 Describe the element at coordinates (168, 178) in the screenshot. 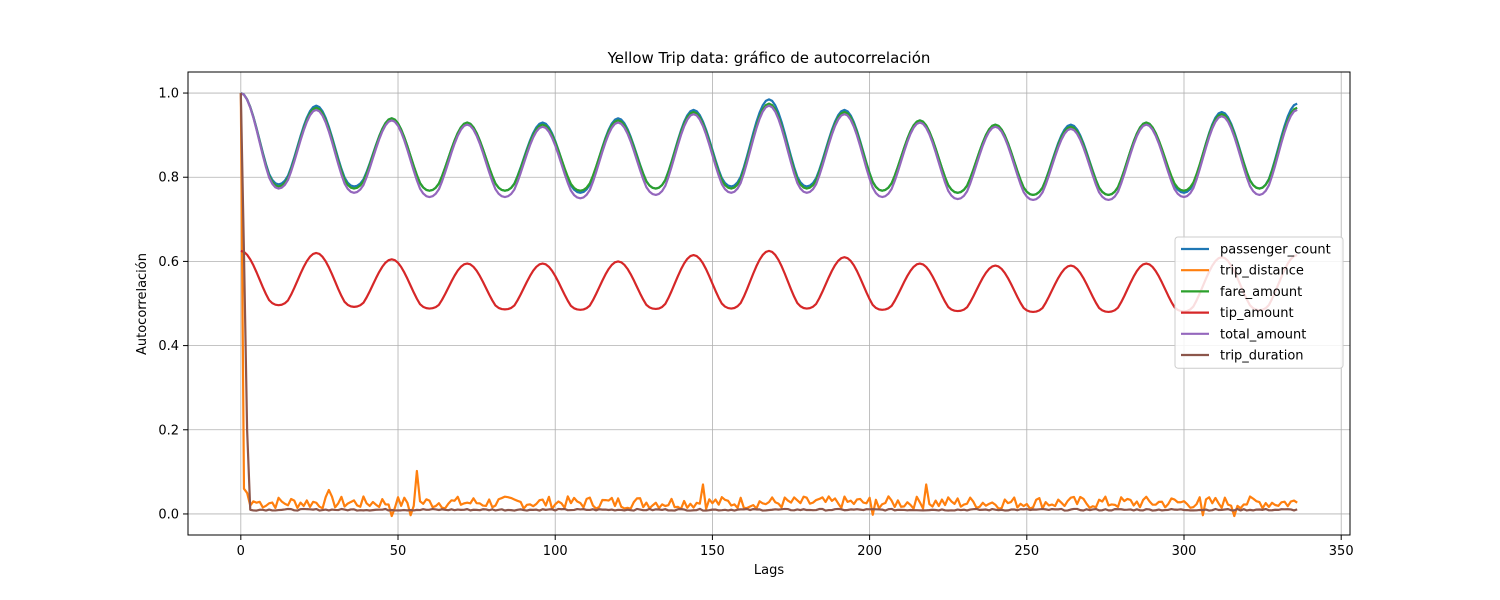

I see `y-tick-label: 0.8` at that location.